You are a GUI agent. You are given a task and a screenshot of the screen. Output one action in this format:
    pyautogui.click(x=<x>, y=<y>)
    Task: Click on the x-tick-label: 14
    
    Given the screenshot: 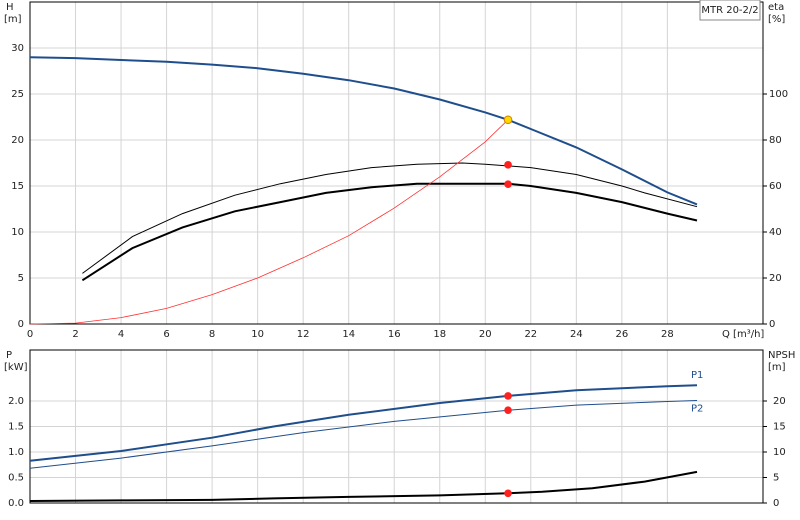 What is the action you would take?
    pyautogui.click(x=348, y=334)
    